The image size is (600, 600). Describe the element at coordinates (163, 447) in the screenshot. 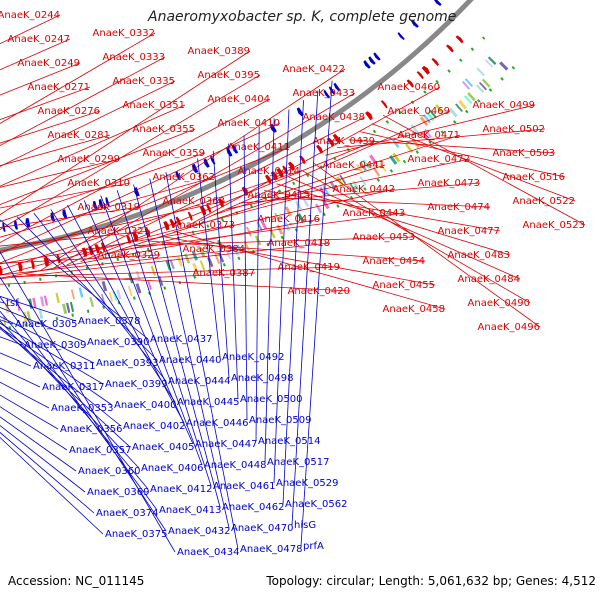

I see `gene-label-reverse: AnaeK_0405` at that location.